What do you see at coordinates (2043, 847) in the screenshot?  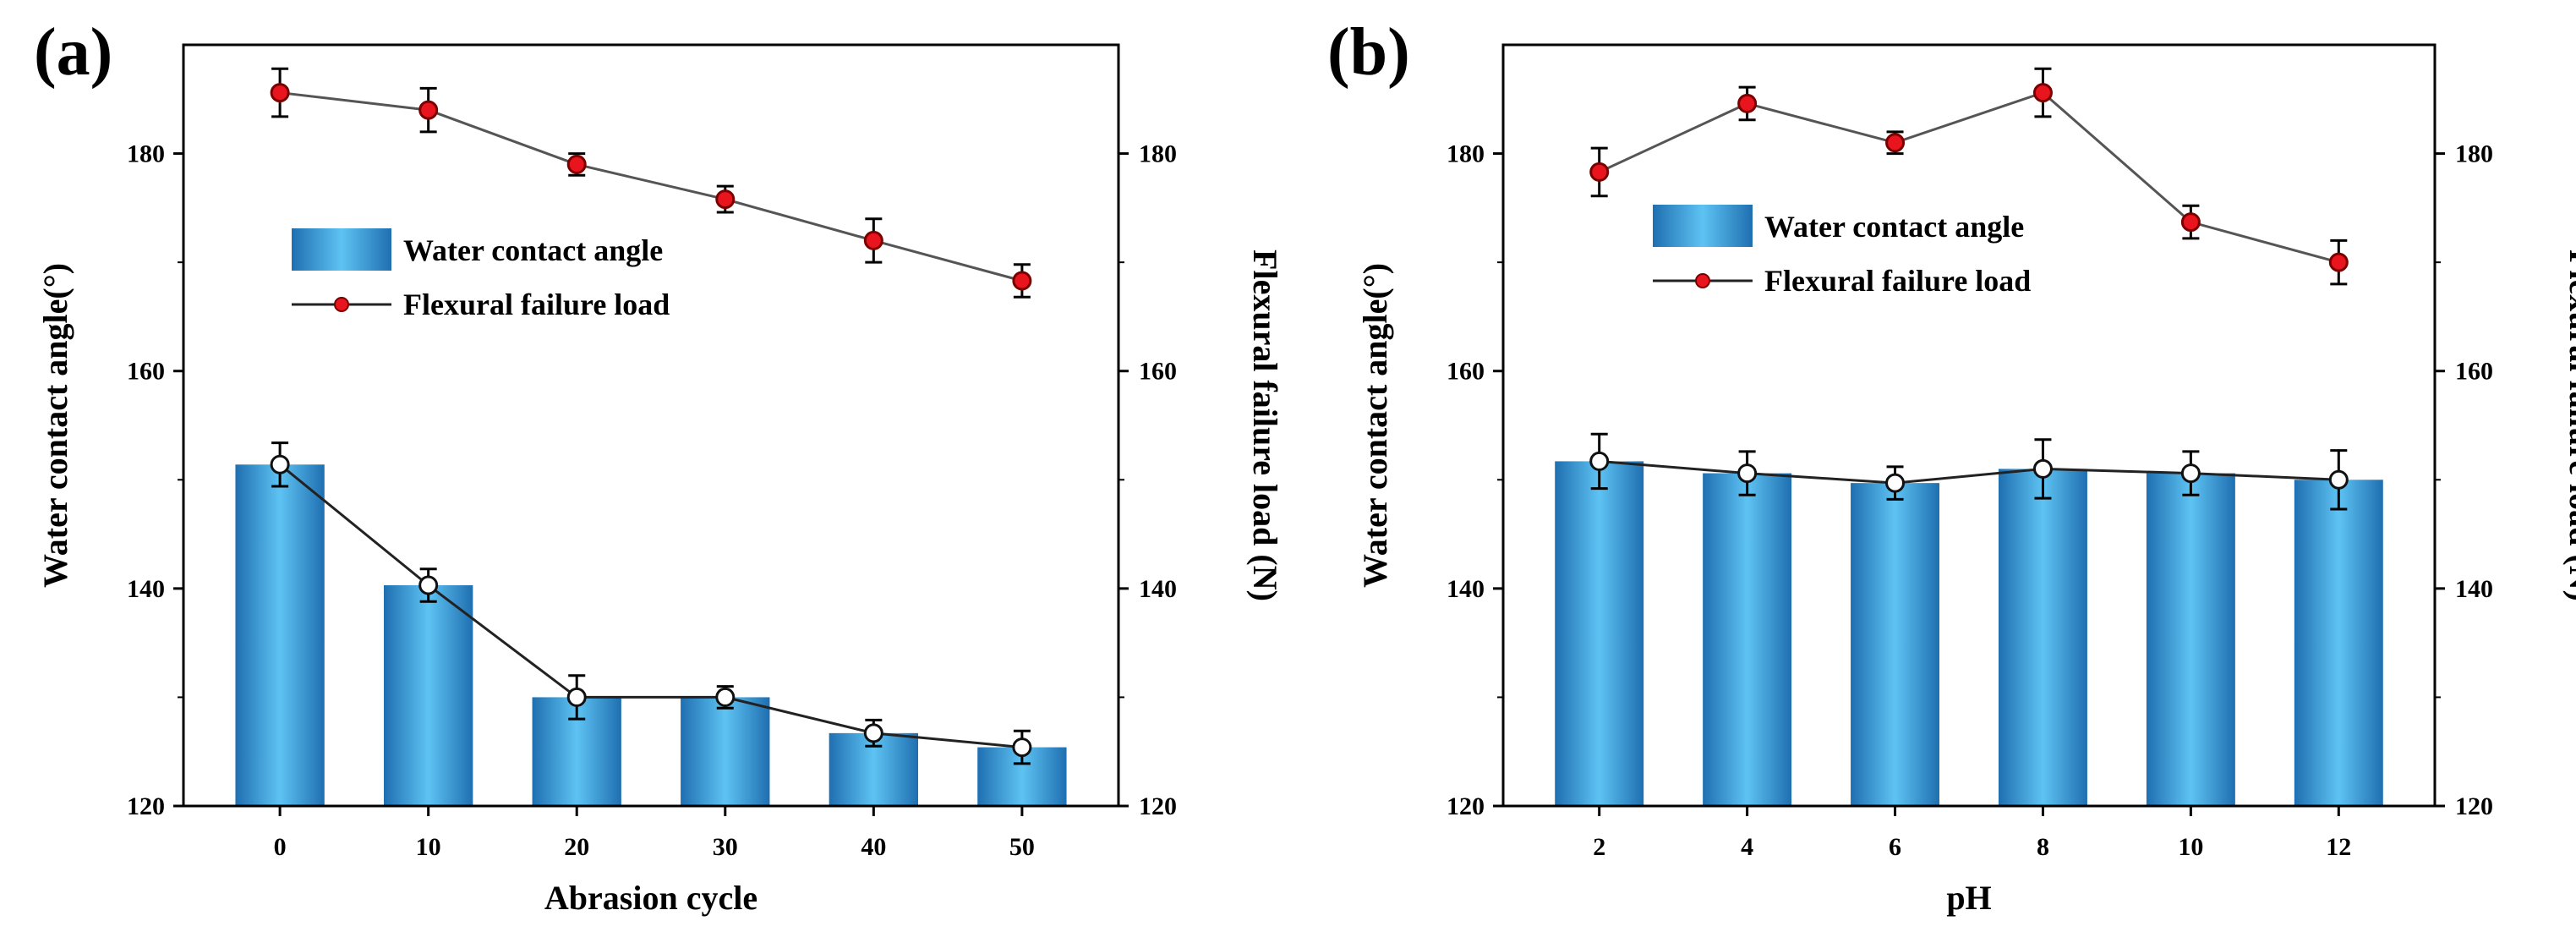 I see `x-tick-label: 8` at bounding box center [2043, 847].